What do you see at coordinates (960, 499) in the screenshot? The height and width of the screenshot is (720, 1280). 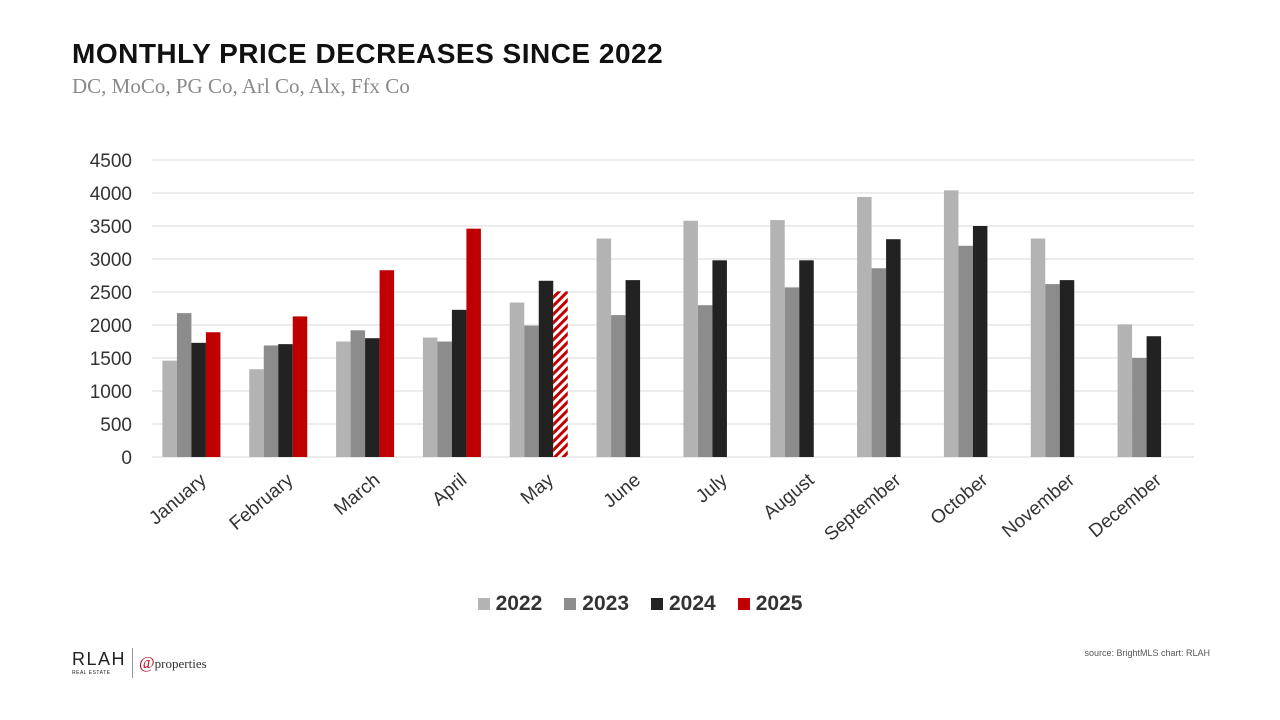 I see `x-tick-label: October` at bounding box center [960, 499].